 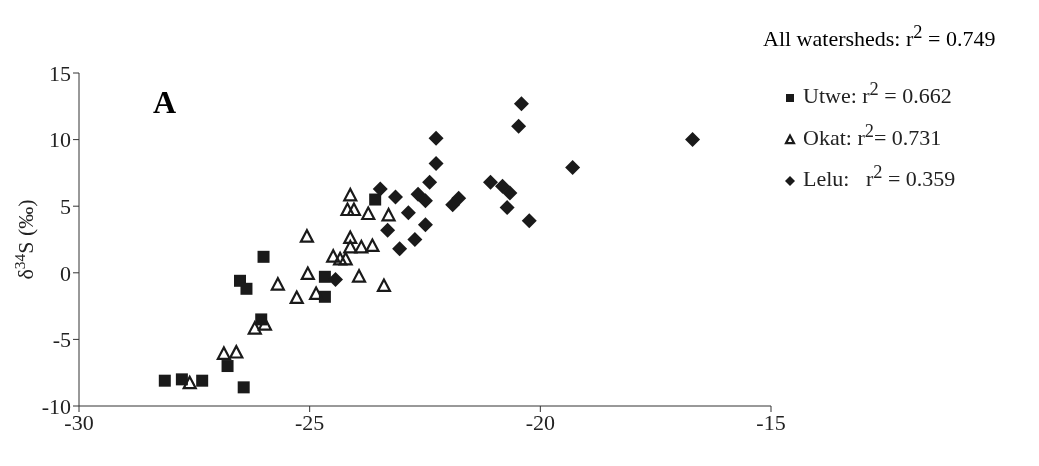 What do you see at coordinates (65, 207) in the screenshot?
I see `y-tick-label: 5` at bounding box center [65, 207].